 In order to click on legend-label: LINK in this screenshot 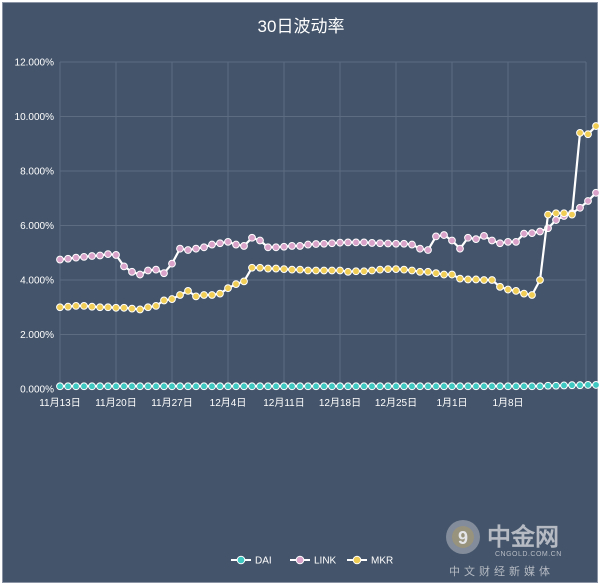, I will do `click(325, 561)`.